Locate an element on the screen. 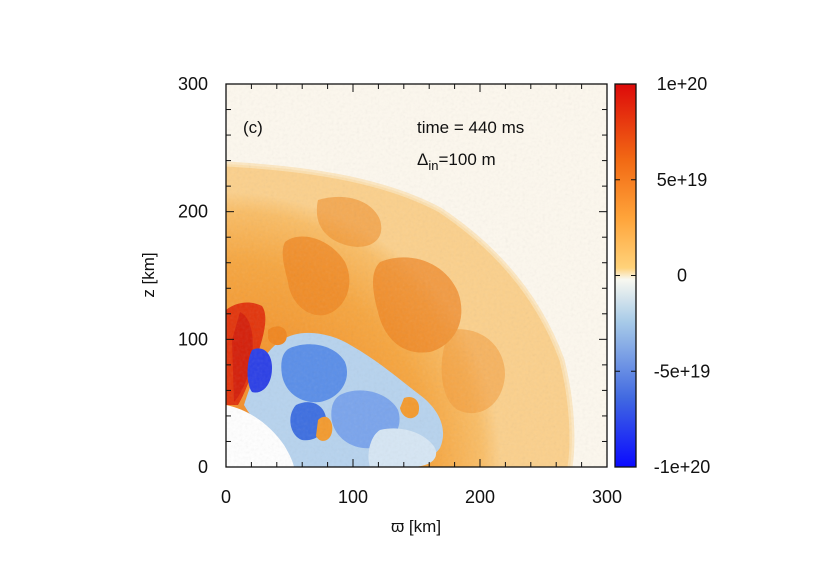  x-tick-label: 300 is located at coordinates (607, 497).